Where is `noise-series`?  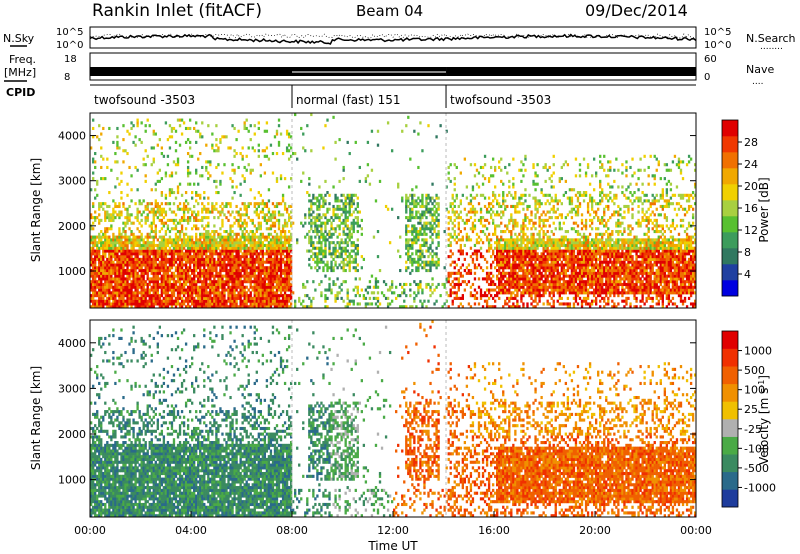
noise-series is located at coordinates (393, 39).